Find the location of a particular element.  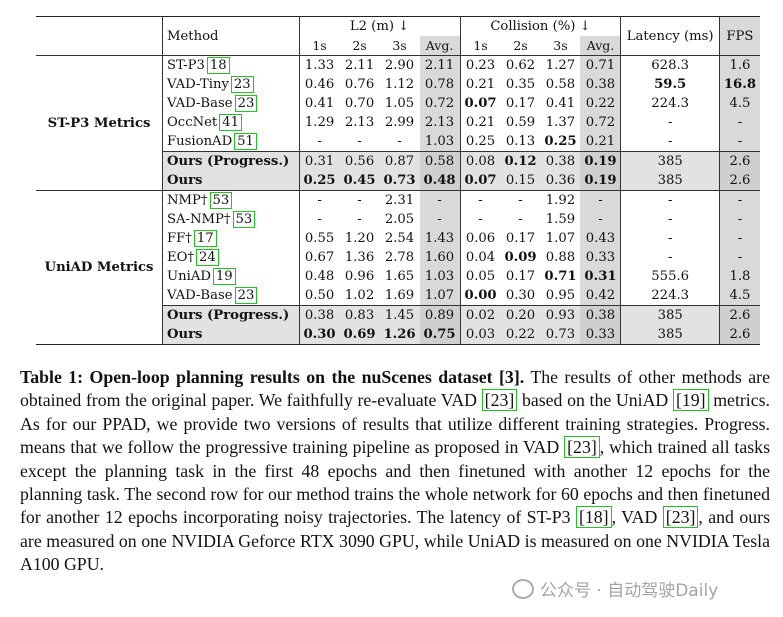

value-cell: 0.06 is located at coordinates (480, 238).